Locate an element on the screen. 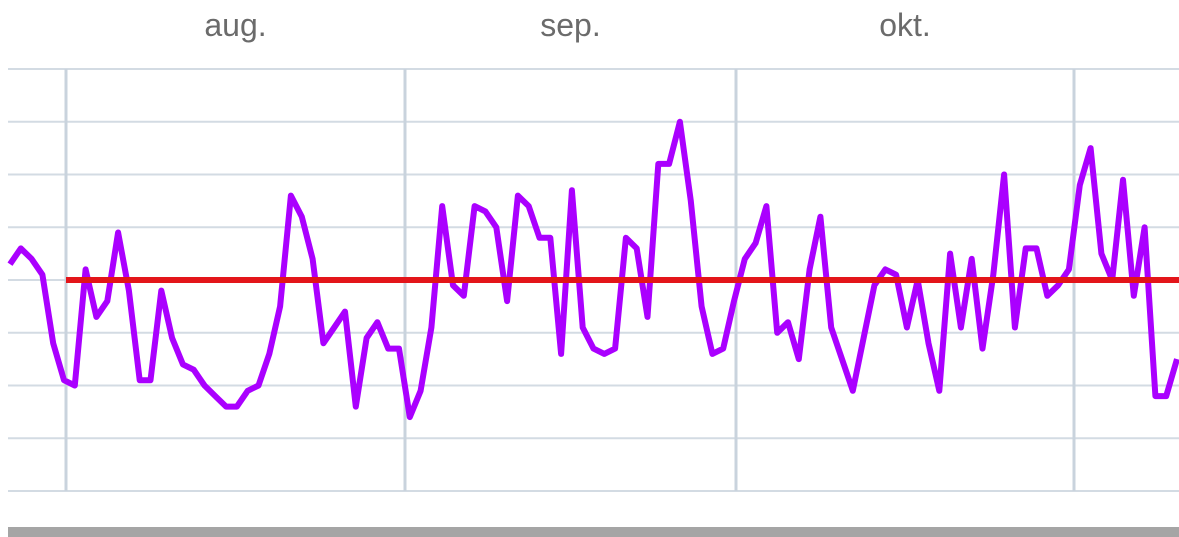 Image resolution: width=1179 pixels, height=537 pixels. x-tick-label: okt. is located at coordinates (905, 25).